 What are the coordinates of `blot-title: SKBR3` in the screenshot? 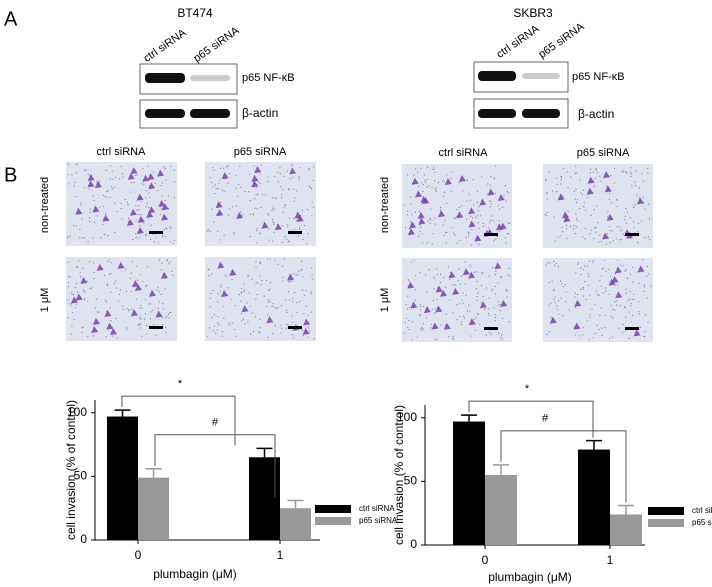 It's located at (533, 13).